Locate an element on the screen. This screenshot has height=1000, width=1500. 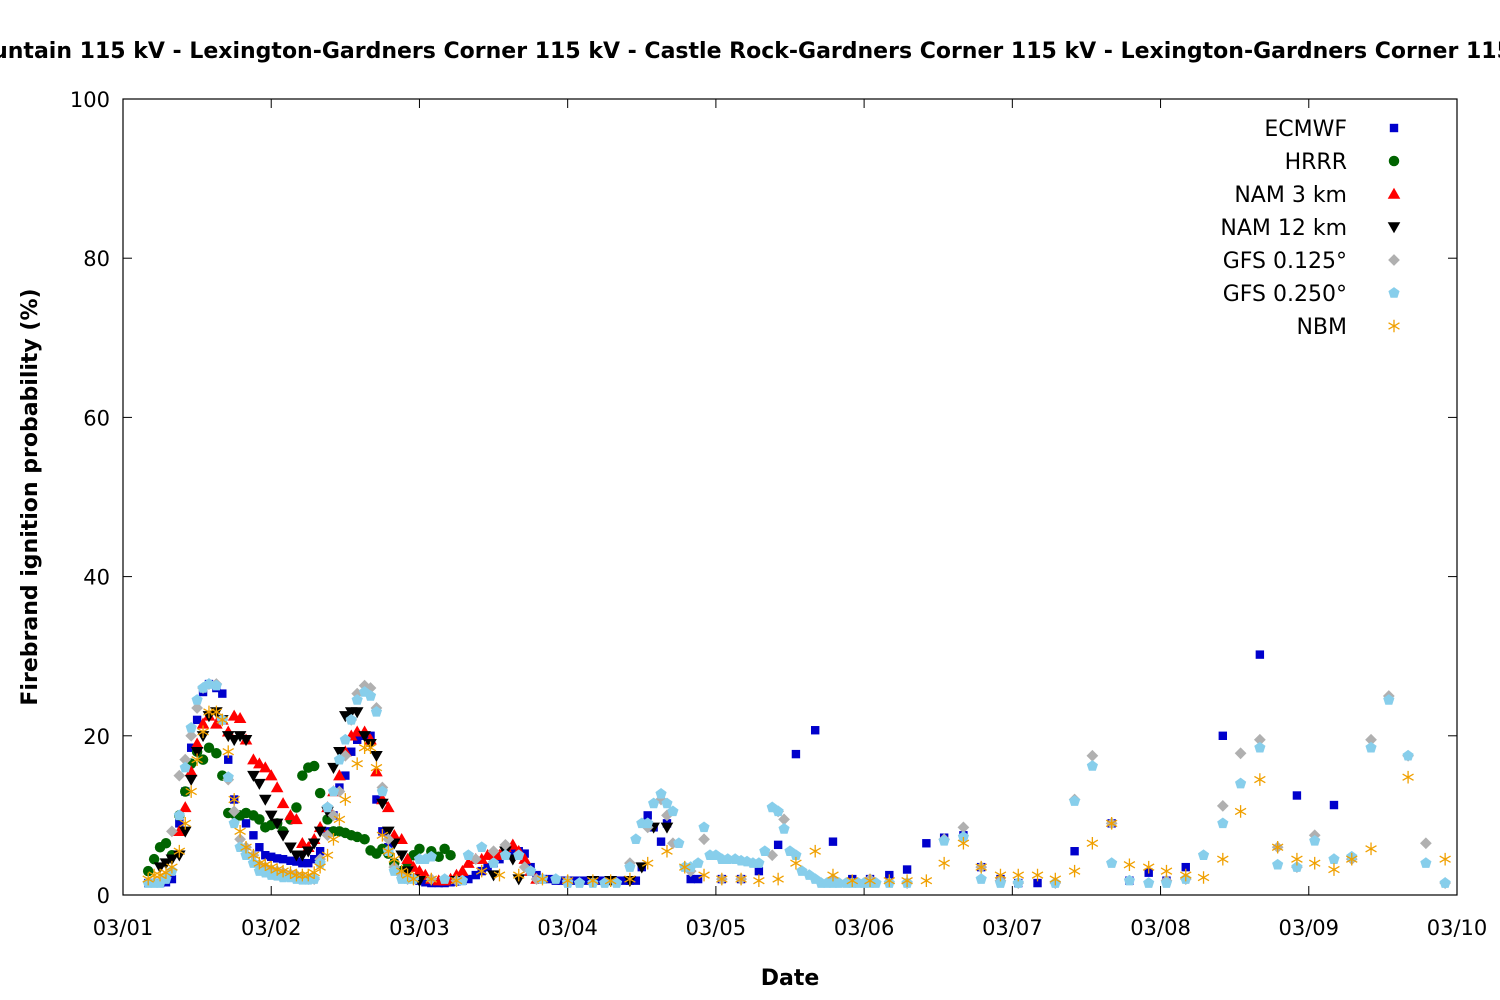
legend-label: GFS 0.125° is located at coordinates (1285, 261).